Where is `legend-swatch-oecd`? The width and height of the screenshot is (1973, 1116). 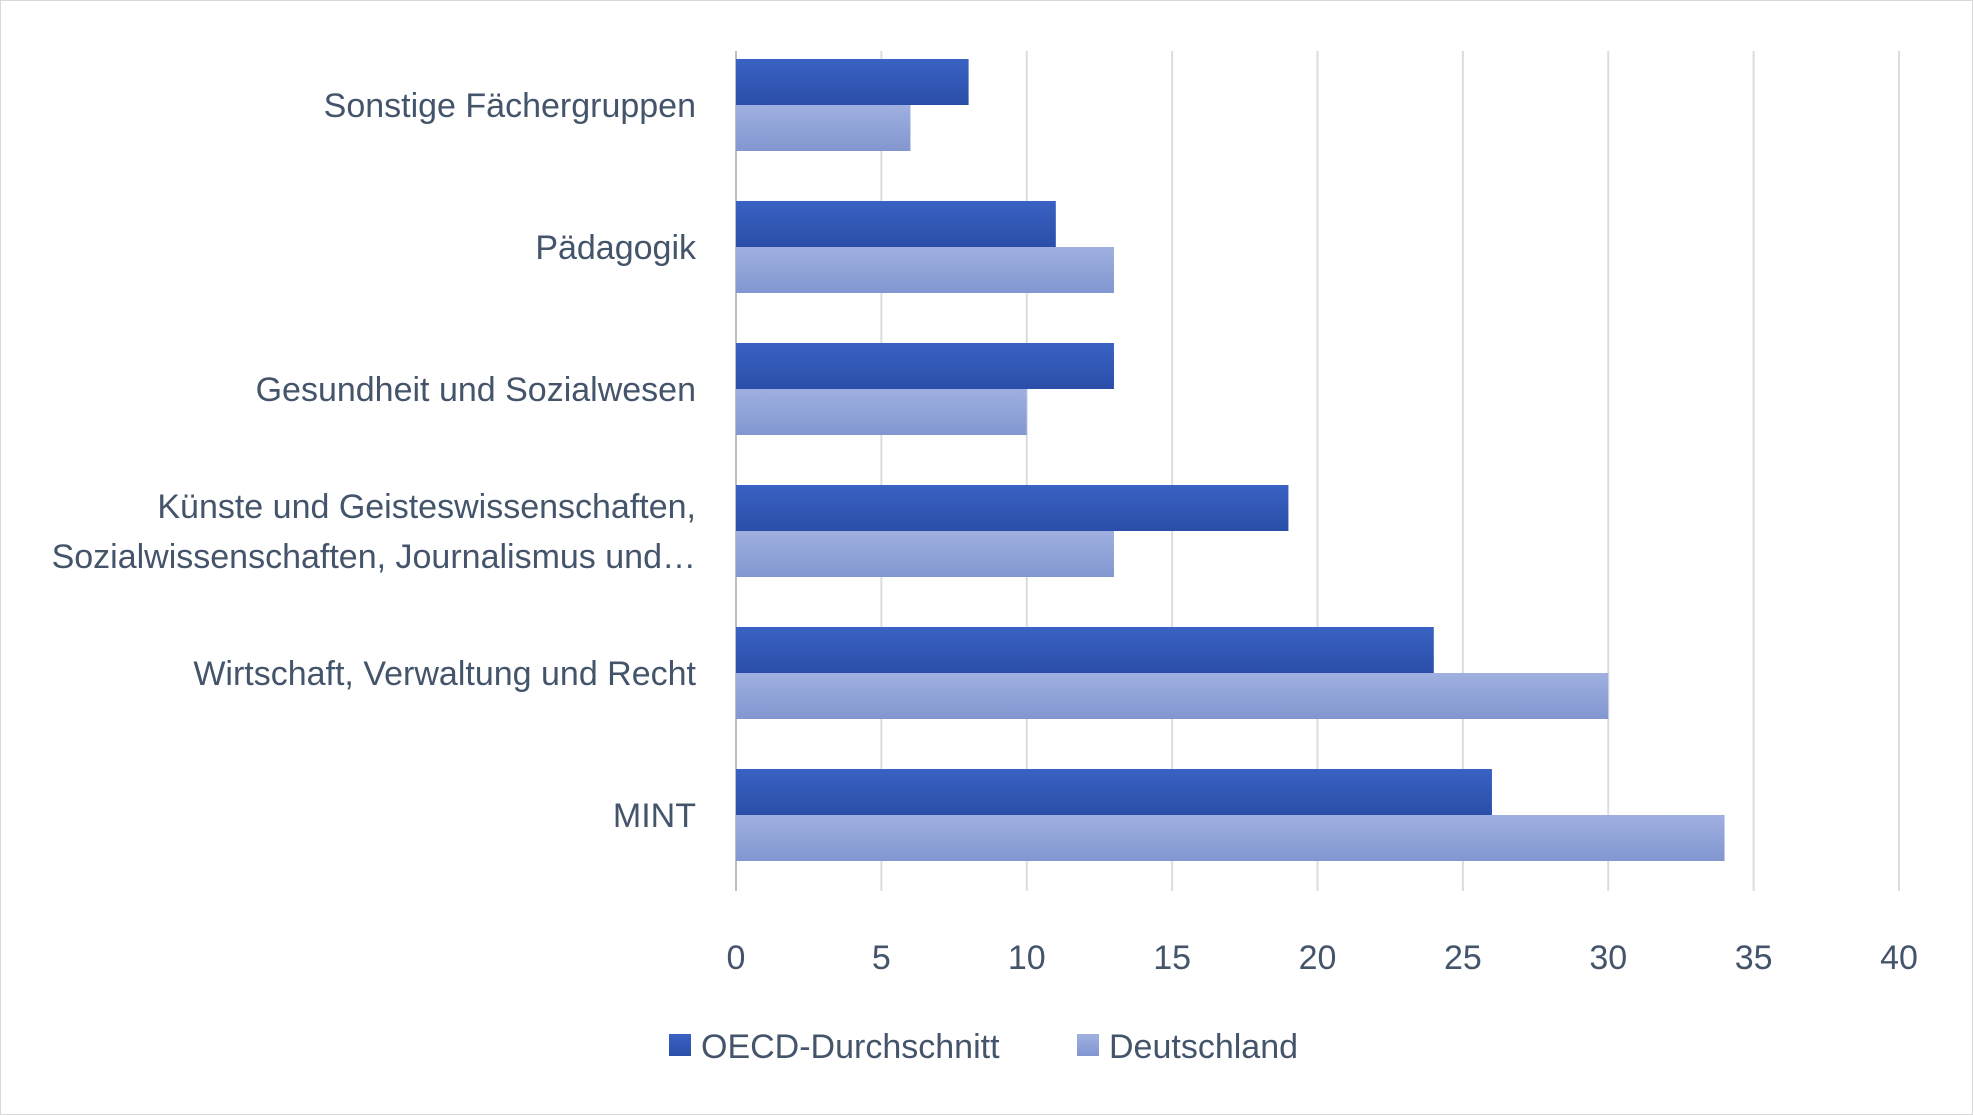 legend-swatch-oecd is located at coordinates (680, 1045).